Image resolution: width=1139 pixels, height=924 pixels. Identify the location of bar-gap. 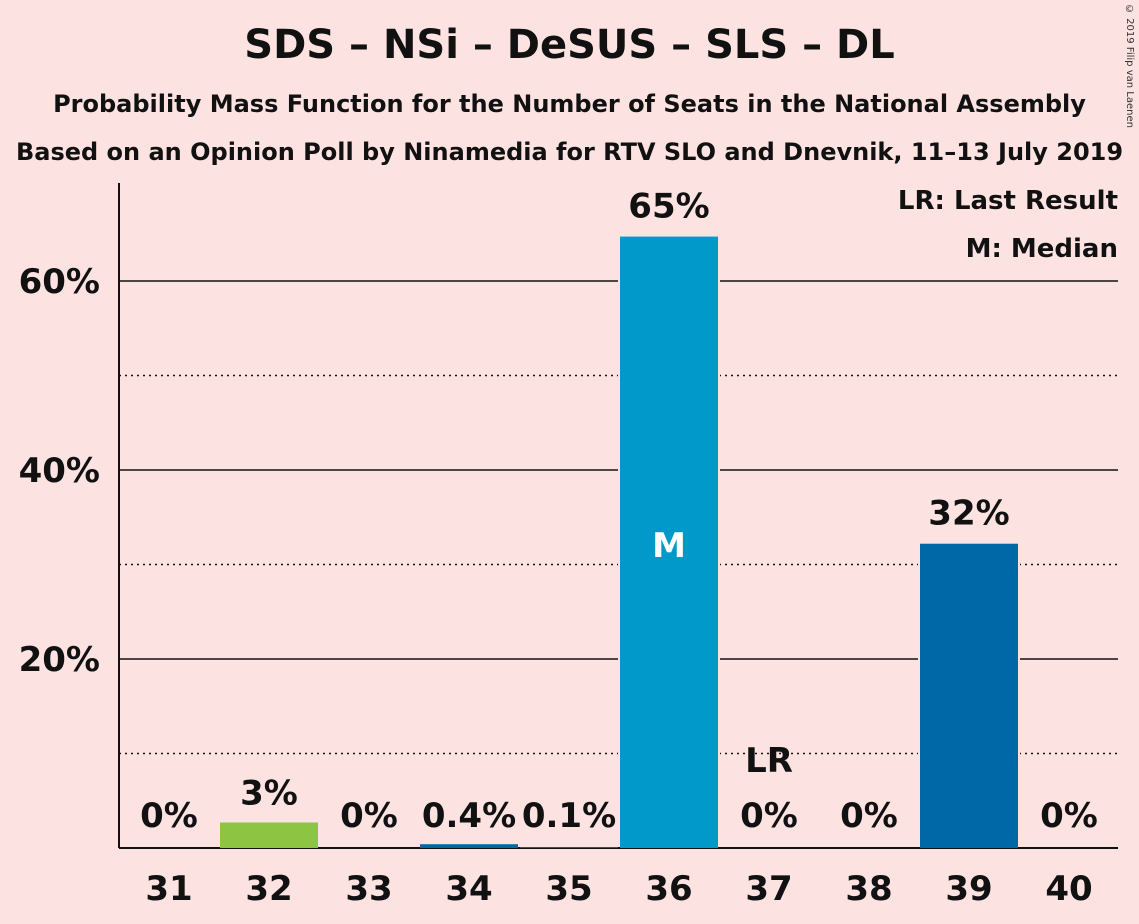
(569, 846).